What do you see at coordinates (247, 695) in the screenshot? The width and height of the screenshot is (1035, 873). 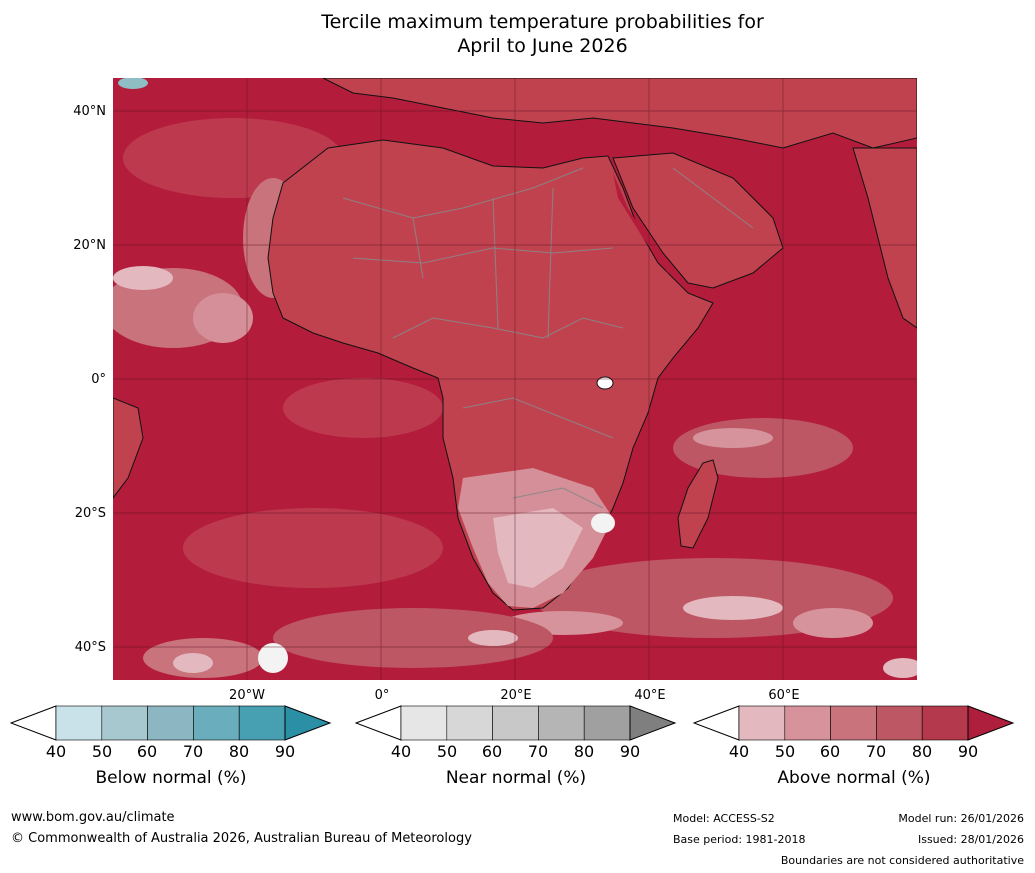 I see `lon-label-20w: 20°W` at bounding box center [247, 695].